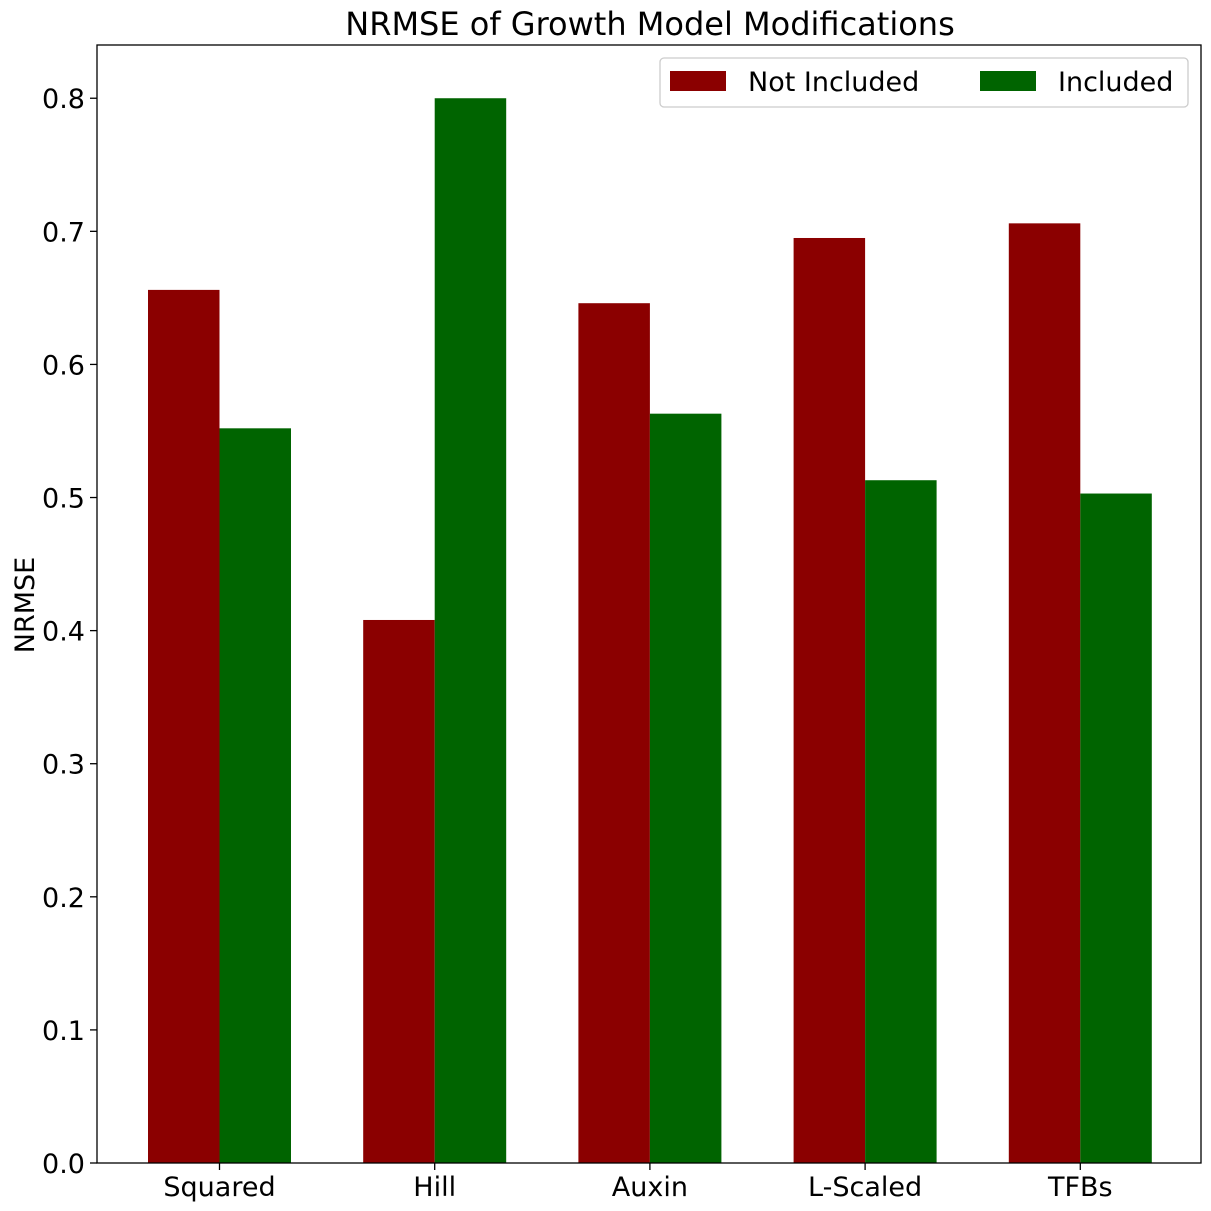 The width and height of the screenshot is (1211, 1211). I want to click on x-tick-label: Squared, so click(219, 1187).